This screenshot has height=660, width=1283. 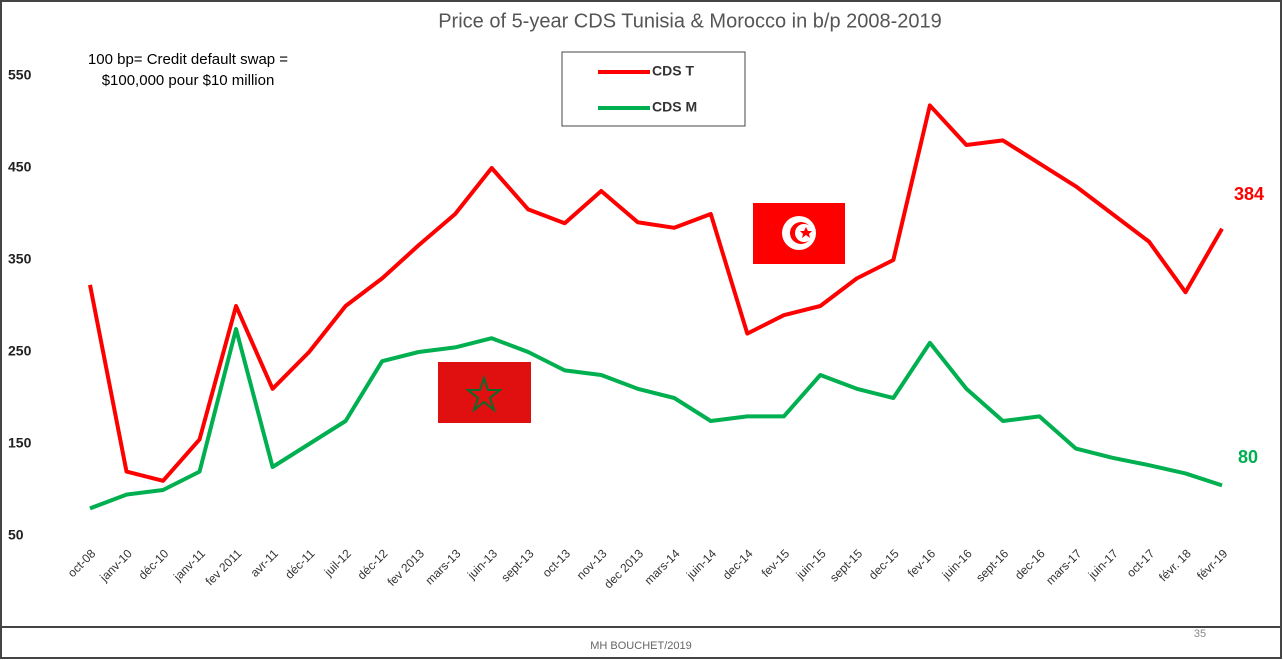 I want to click on x-tick-label: juin-13, so click(x=482, y=564).